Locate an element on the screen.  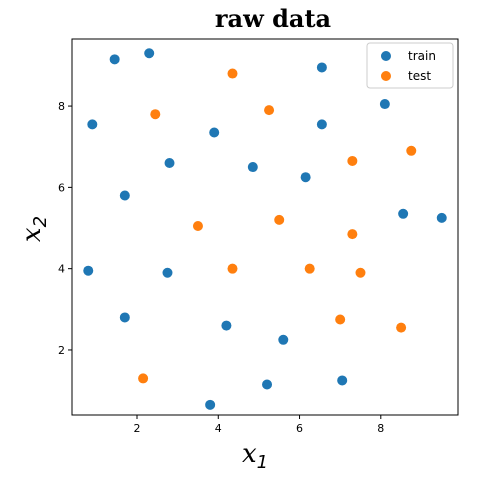
legend-marker-test is located at coordinates (386, 76).